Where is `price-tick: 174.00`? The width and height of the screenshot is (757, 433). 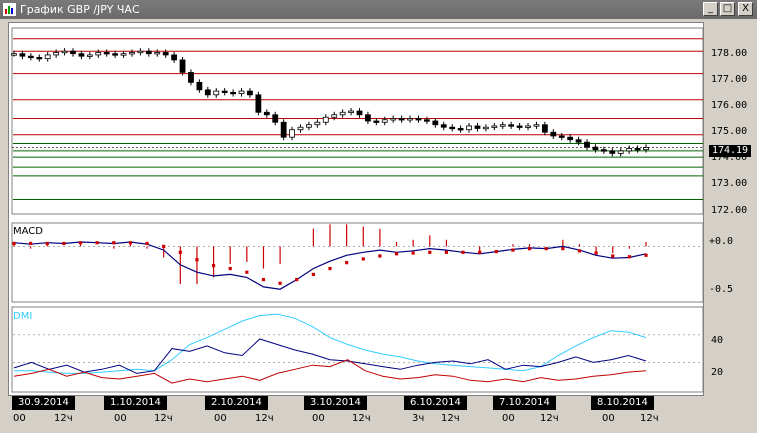 price-tick: 174.00 is located at coordinates (729, 157).